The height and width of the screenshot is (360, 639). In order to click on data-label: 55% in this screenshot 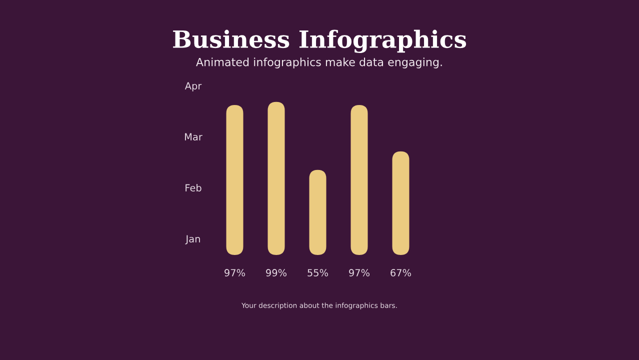, I will do `click(318, 272)`.